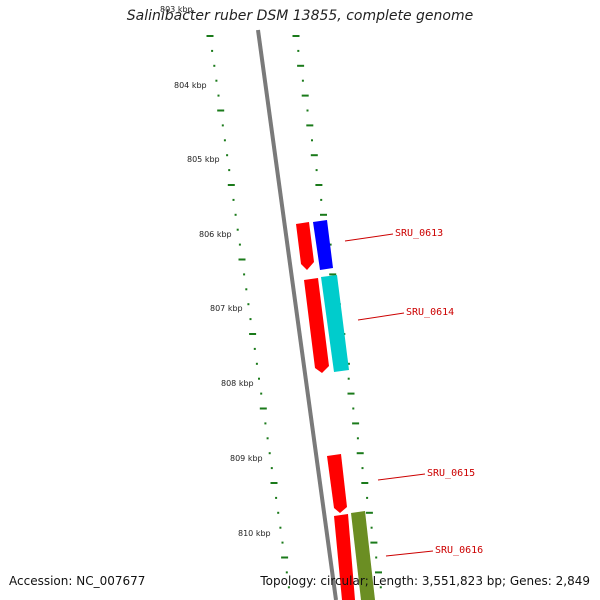 The image size is (600, 600). I want to click on gene-leader-lines, so click(389, 395).